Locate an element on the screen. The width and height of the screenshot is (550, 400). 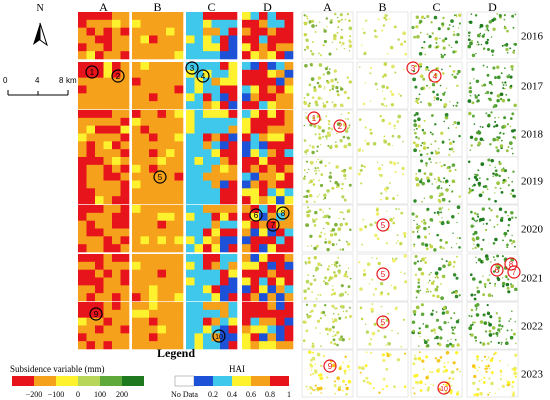
hai-legend: No Data 0.2 0.4 0.6 0.8 1 is located at coordinates (231, 387).